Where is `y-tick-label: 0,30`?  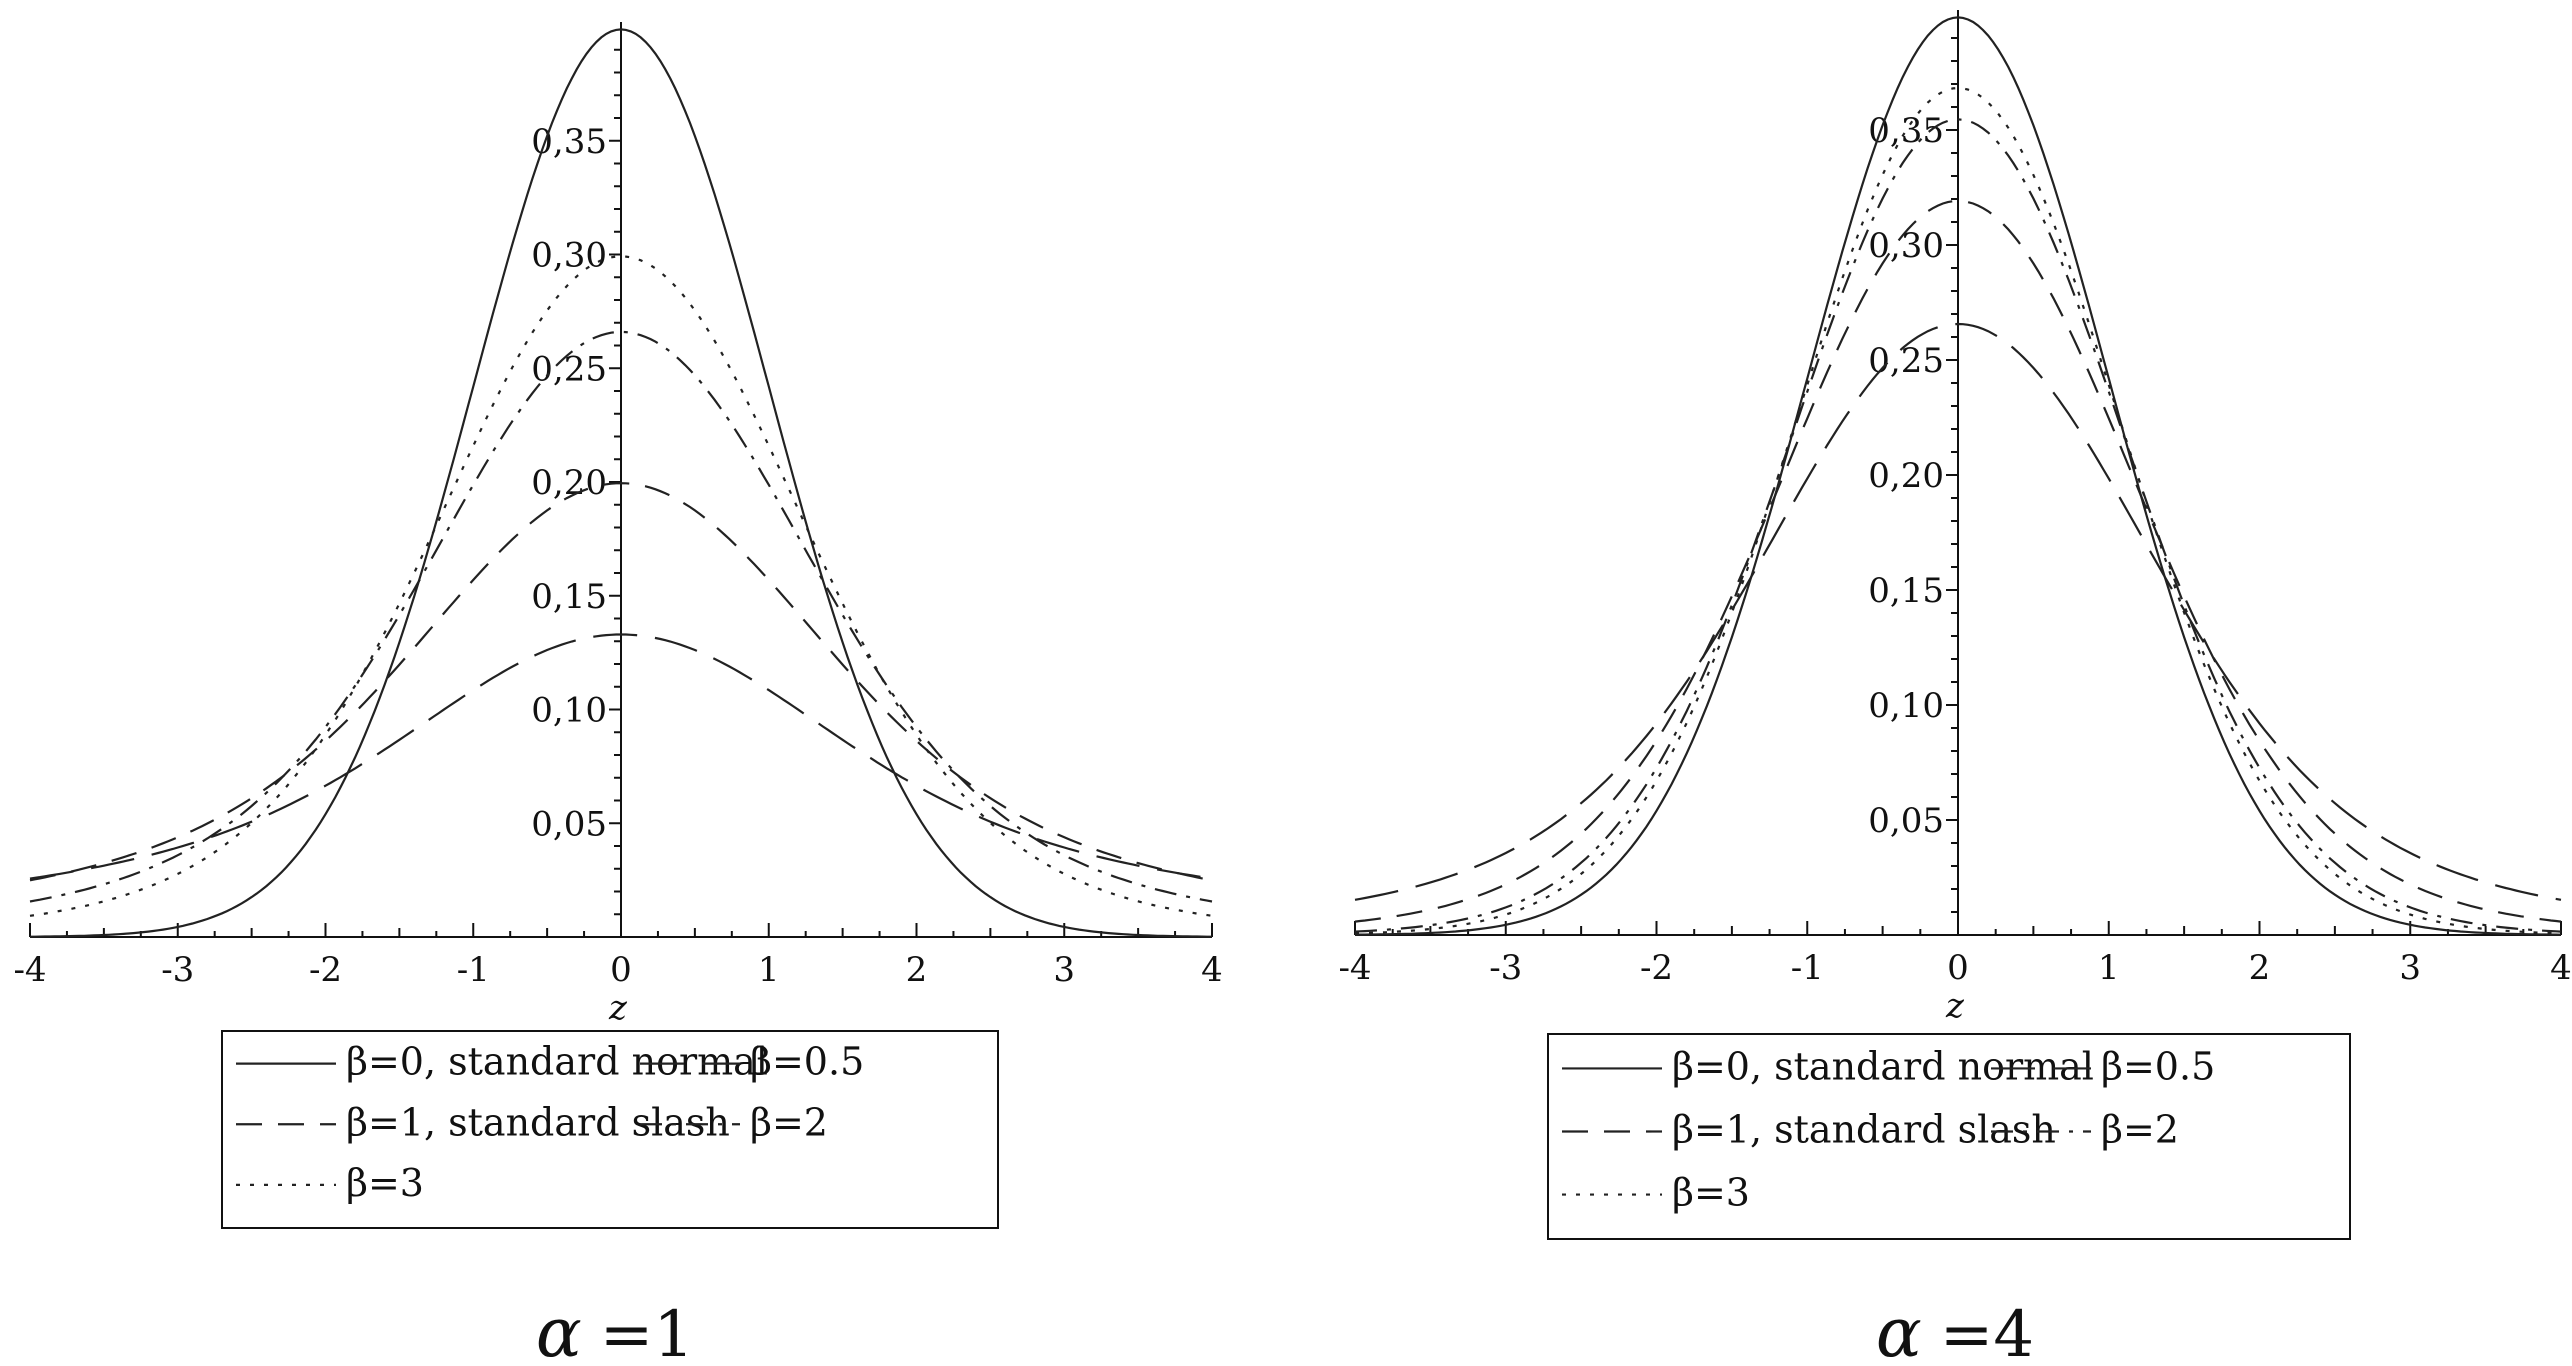
y-tick-label: 0,30 is located at coordinates (569, 256).